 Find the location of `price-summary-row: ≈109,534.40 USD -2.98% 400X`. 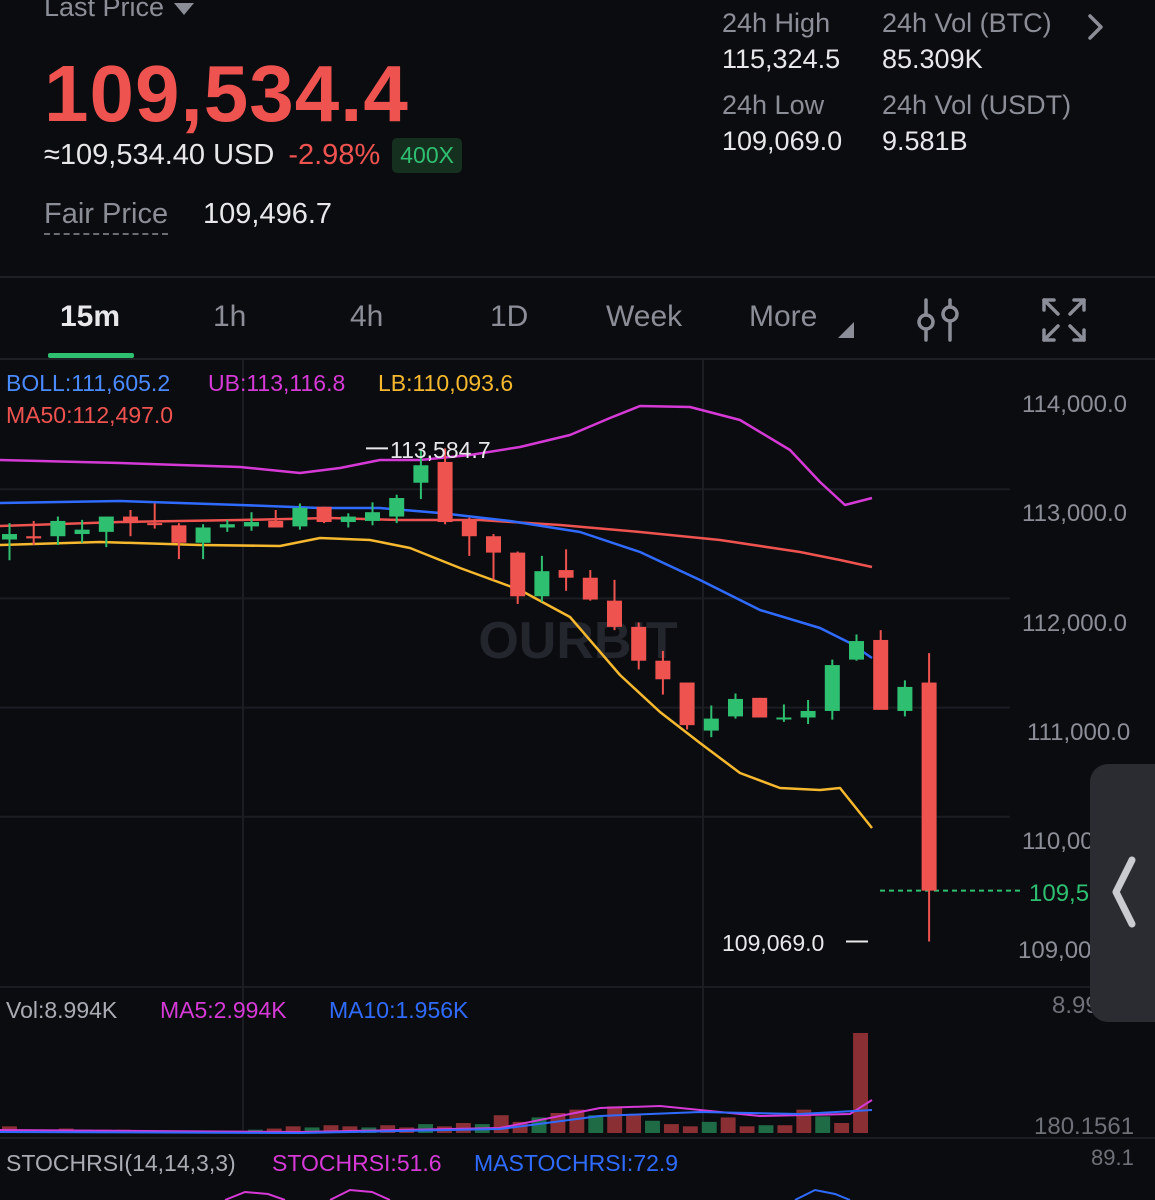

price-summary-row: ≈109,534.40 USD -2.98% 400X is located at coordinates (253, 155).